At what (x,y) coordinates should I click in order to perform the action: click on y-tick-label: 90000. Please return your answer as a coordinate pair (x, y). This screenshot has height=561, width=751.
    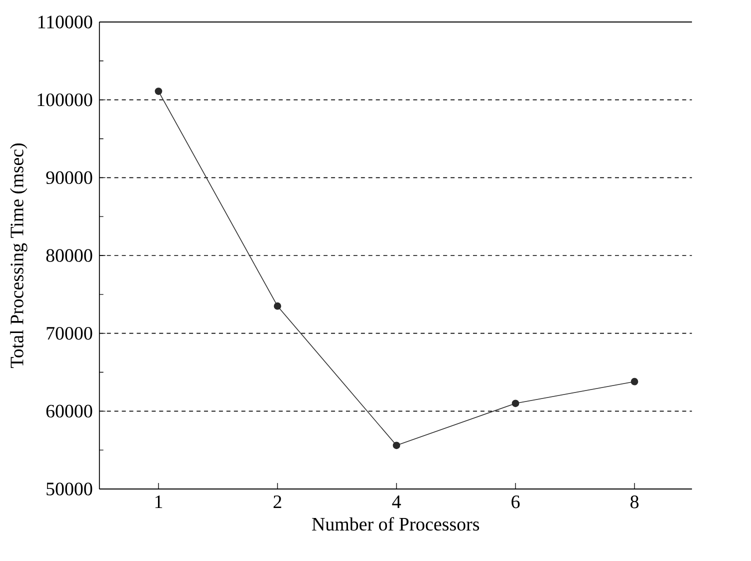
    Looking at the image, I should click on (69, 177).